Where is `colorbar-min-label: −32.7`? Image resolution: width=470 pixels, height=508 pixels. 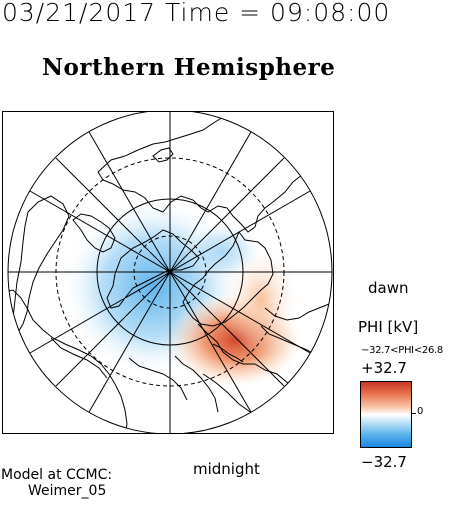
colorbar-min-label: −32.7 is located at coordinates (384, 462).